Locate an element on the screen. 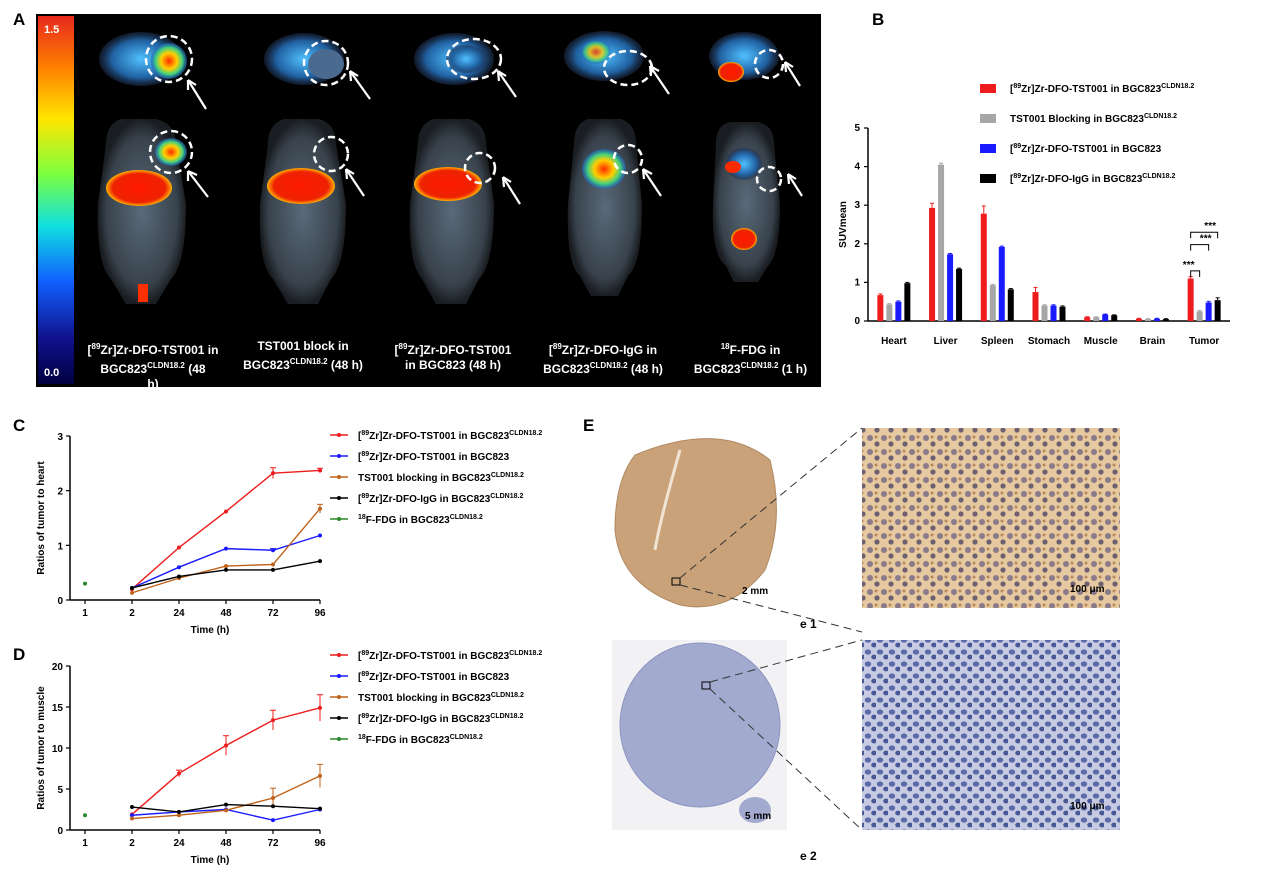 The width and height of the screenshot is (1270, 885). x-tick-label: 48 is located at coordinates (226, 843).